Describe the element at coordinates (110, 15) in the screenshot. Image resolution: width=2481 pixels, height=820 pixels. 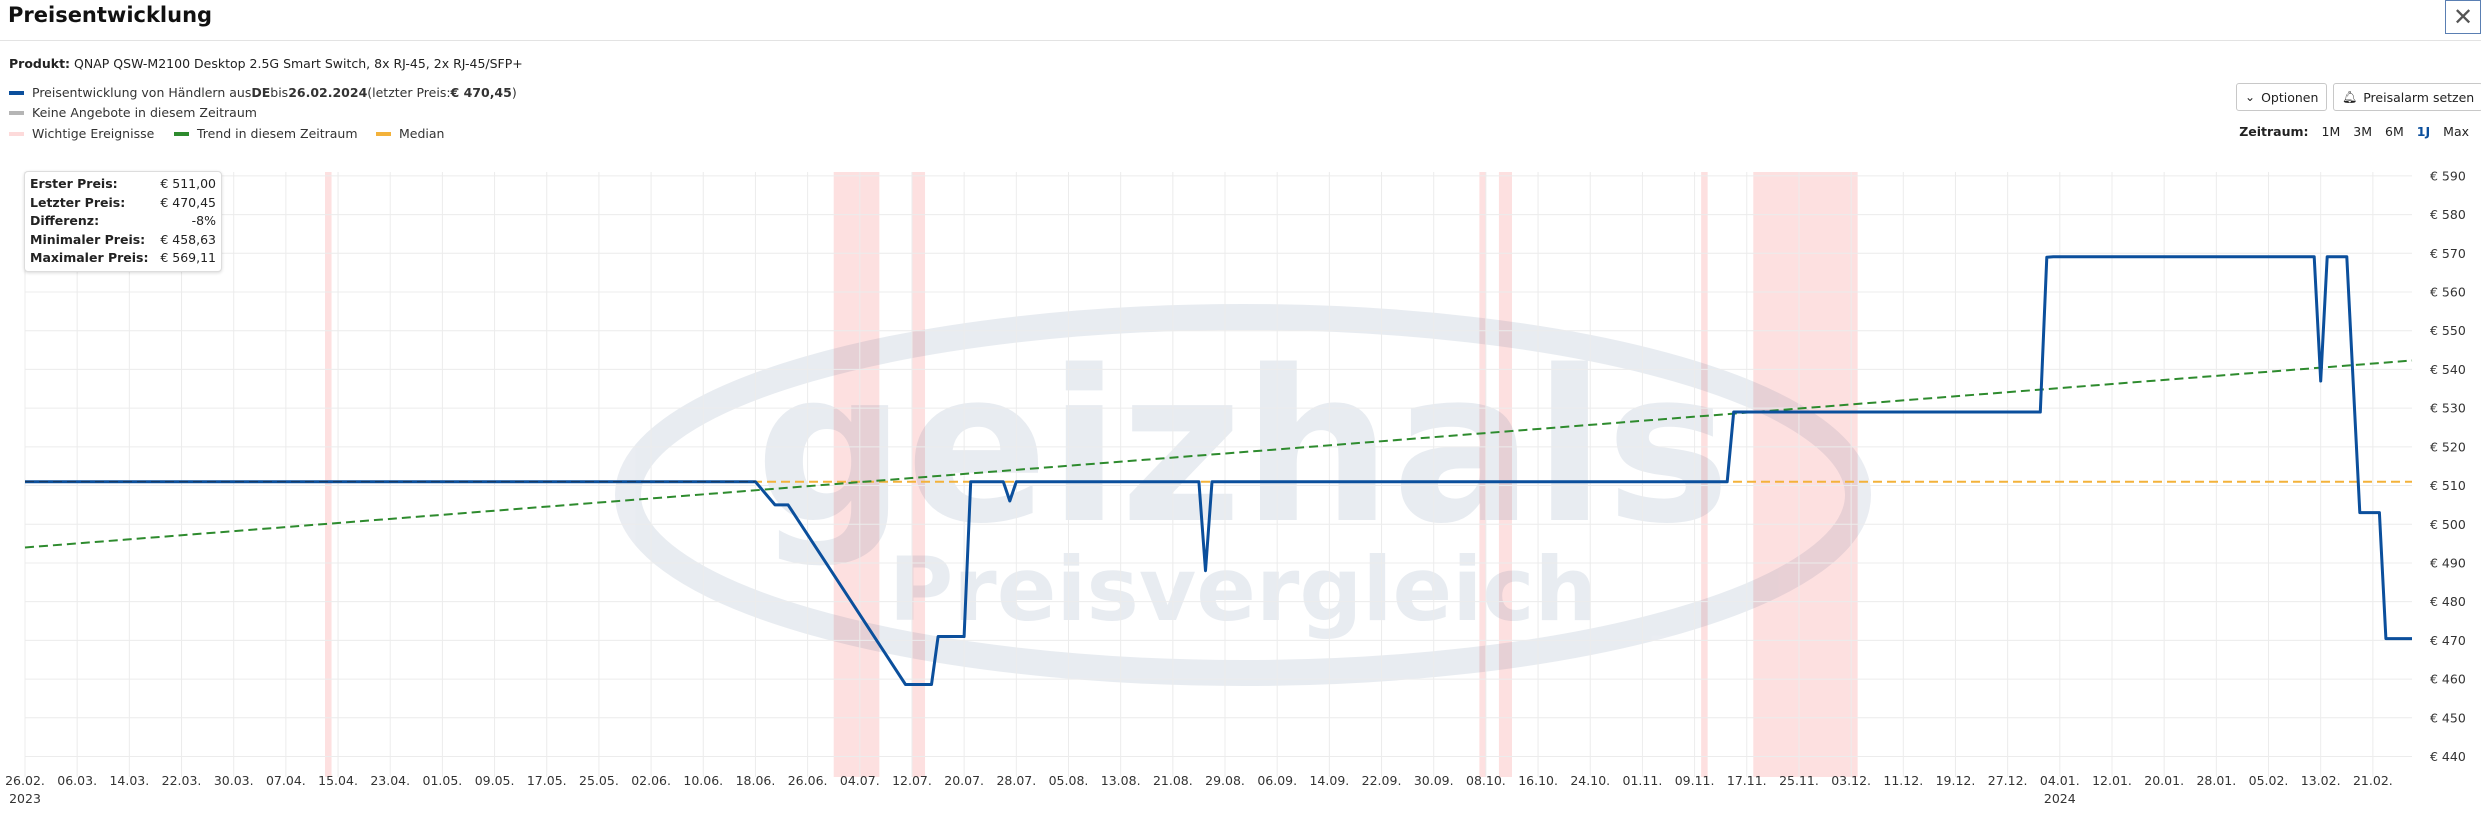
I see `page-title: Preisentwicklung` at that location.